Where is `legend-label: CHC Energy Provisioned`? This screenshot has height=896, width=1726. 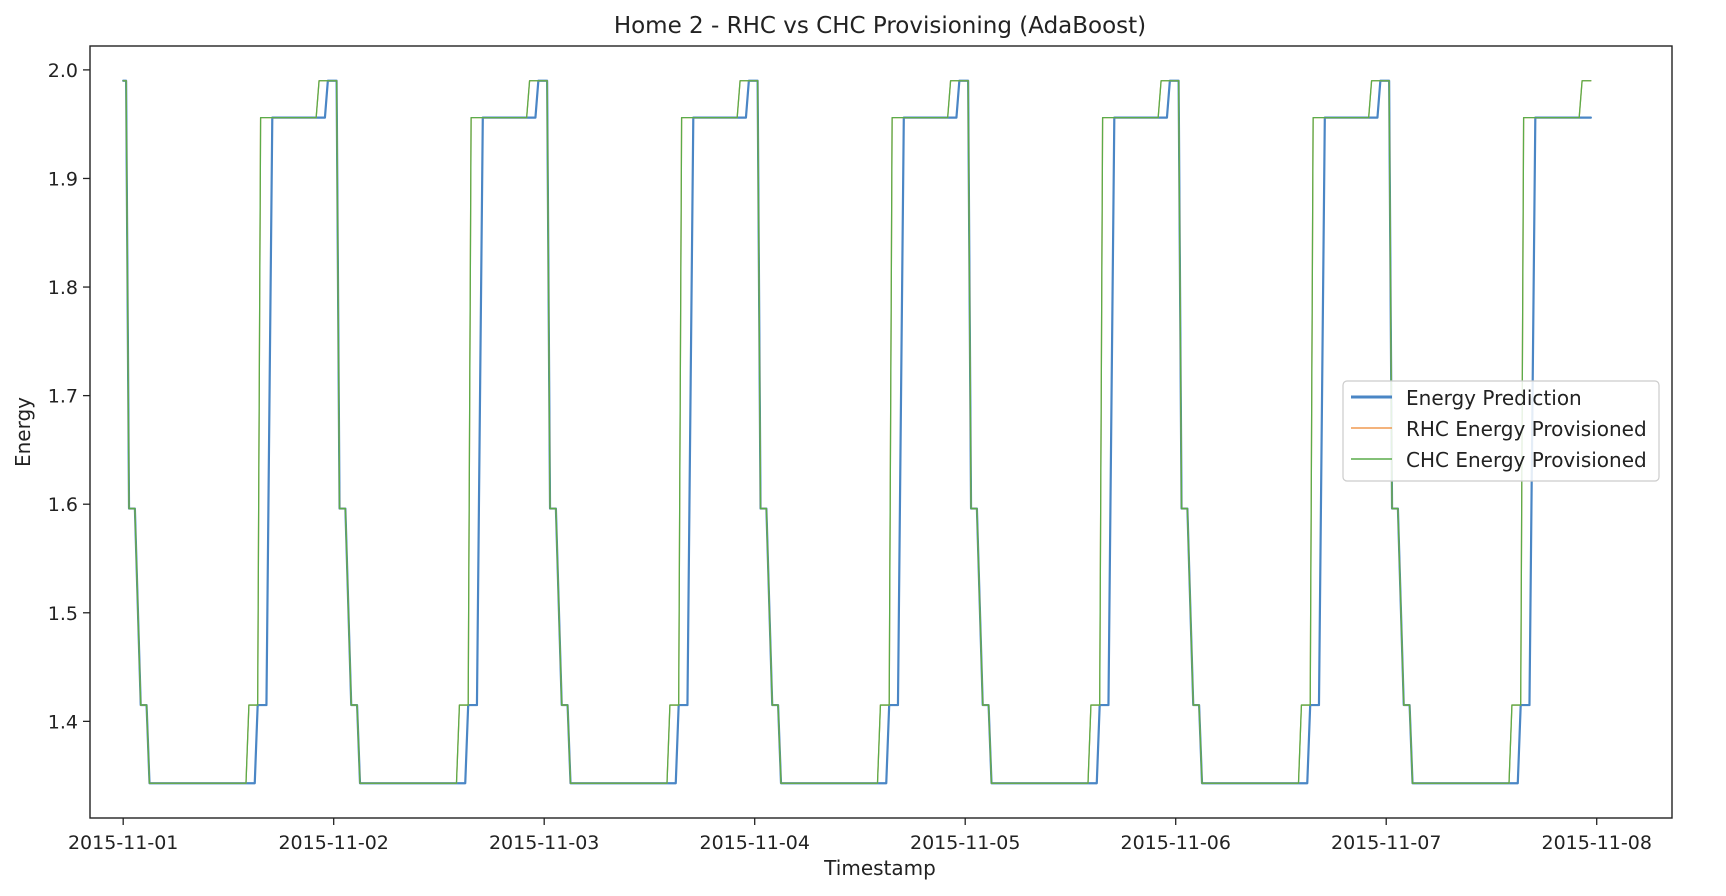
legend-label: CHC Energy Provisioned is located at coordinates (1526, 460).